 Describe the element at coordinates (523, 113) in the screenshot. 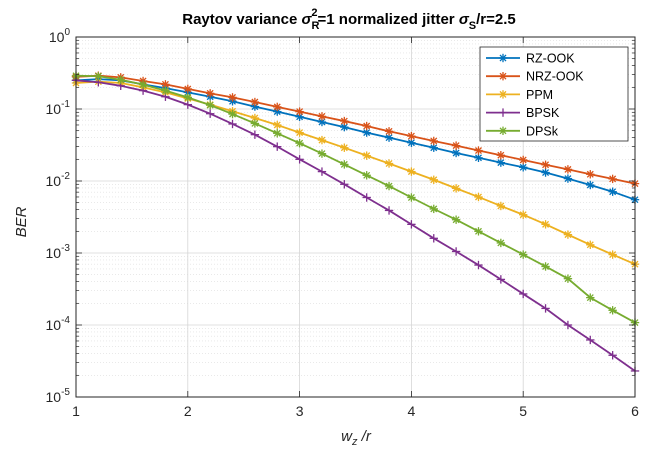

I see `legend-entry-bpsk: BPSK` at that location.